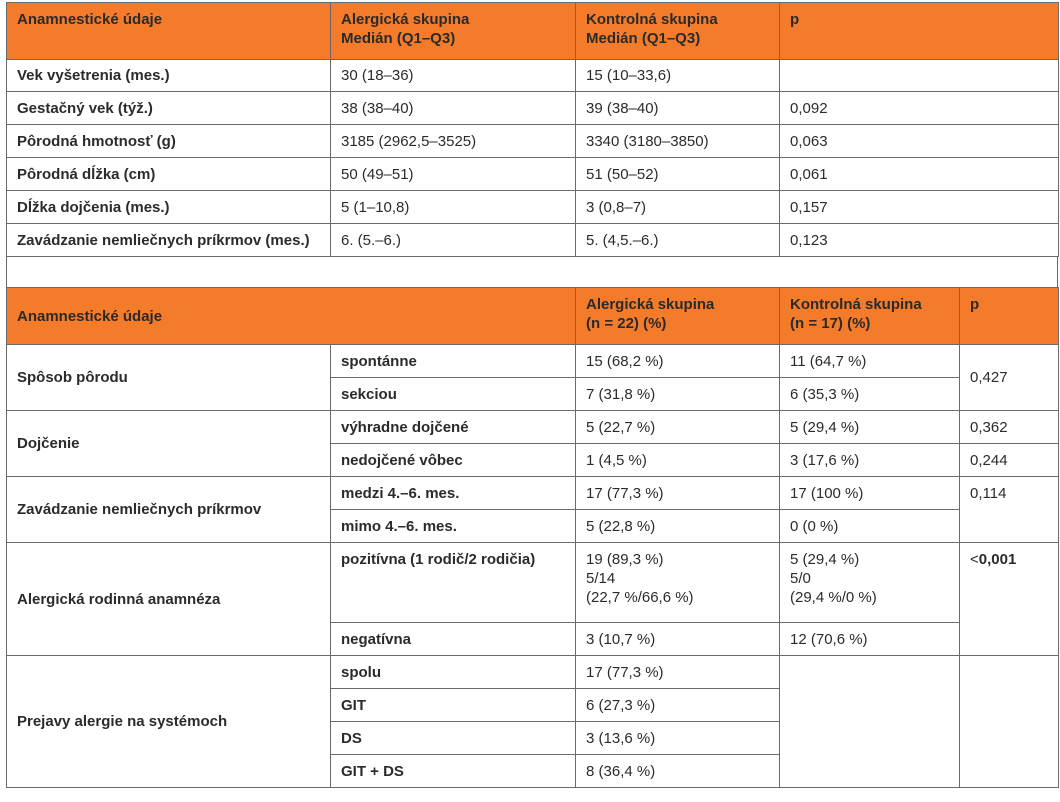 Image resolution: width=1060 pixels, height=802 pixels. Describe the element at coordinates (48, 443) in the screenshot. I see `group-label: Dojčenie` at that location.